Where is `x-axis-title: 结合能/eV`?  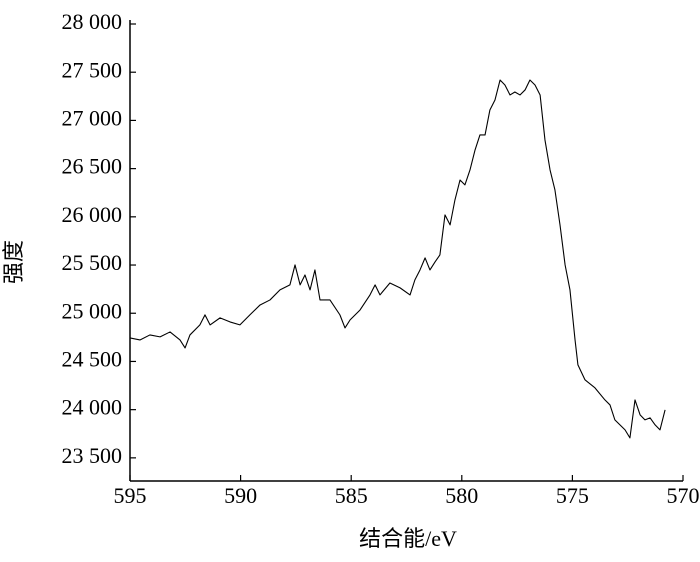
x-axis-title: 结合能/eV is located at coordinates (408, 538).